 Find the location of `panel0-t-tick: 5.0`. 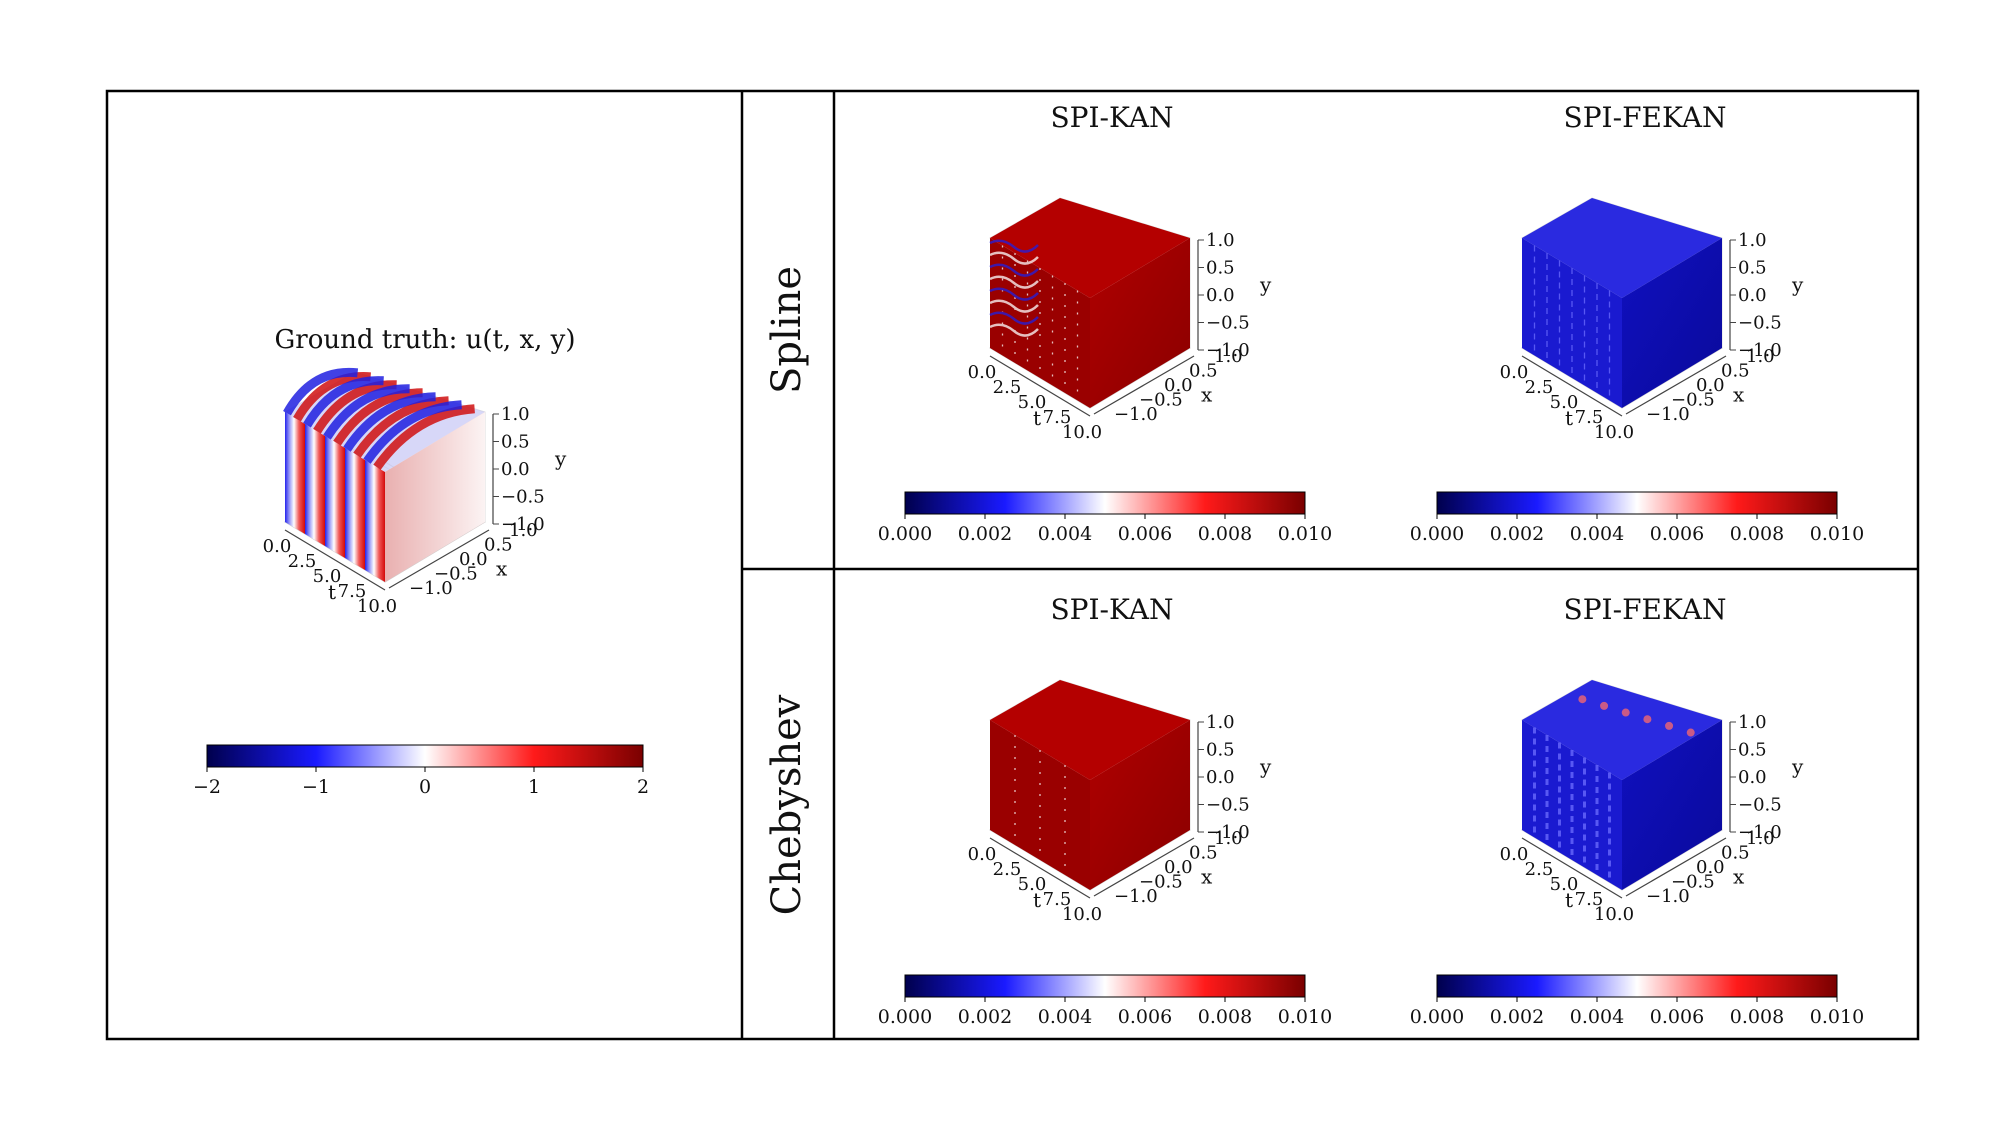

panel0-t-tick: 5.0 is located at coordinates (1032, 402).